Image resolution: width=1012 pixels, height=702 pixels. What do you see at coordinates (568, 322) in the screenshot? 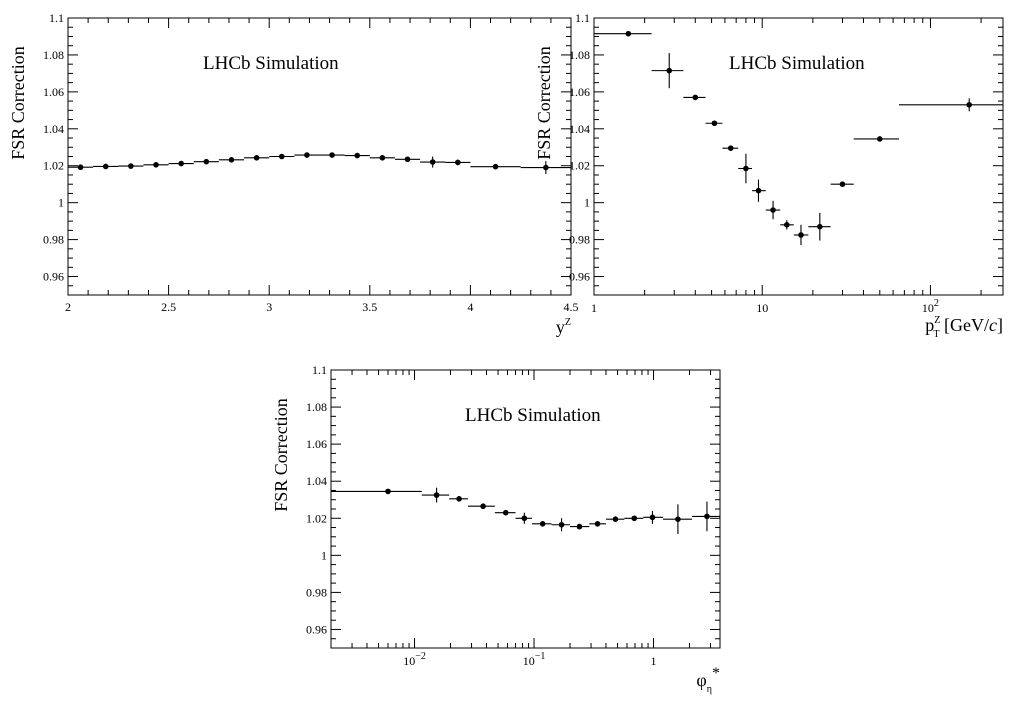
I see `x-axis-superscript: Z` at bounding box center [568, 322].